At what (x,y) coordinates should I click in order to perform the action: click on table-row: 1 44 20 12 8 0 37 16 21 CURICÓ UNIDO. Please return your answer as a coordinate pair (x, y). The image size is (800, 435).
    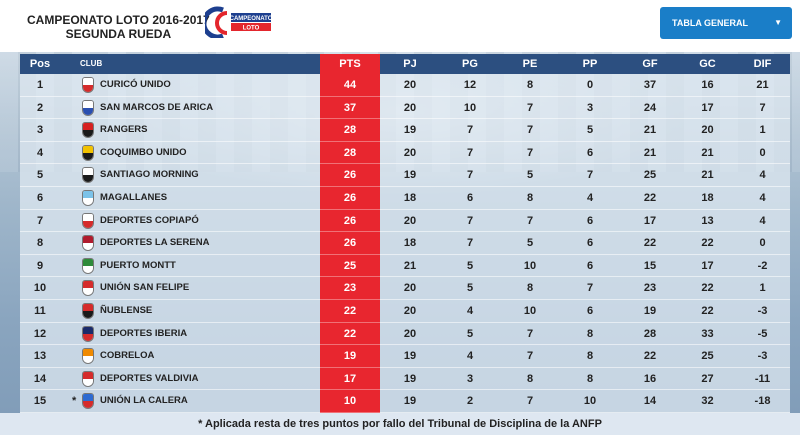
    Looking at the image, I should click on (405, 85).